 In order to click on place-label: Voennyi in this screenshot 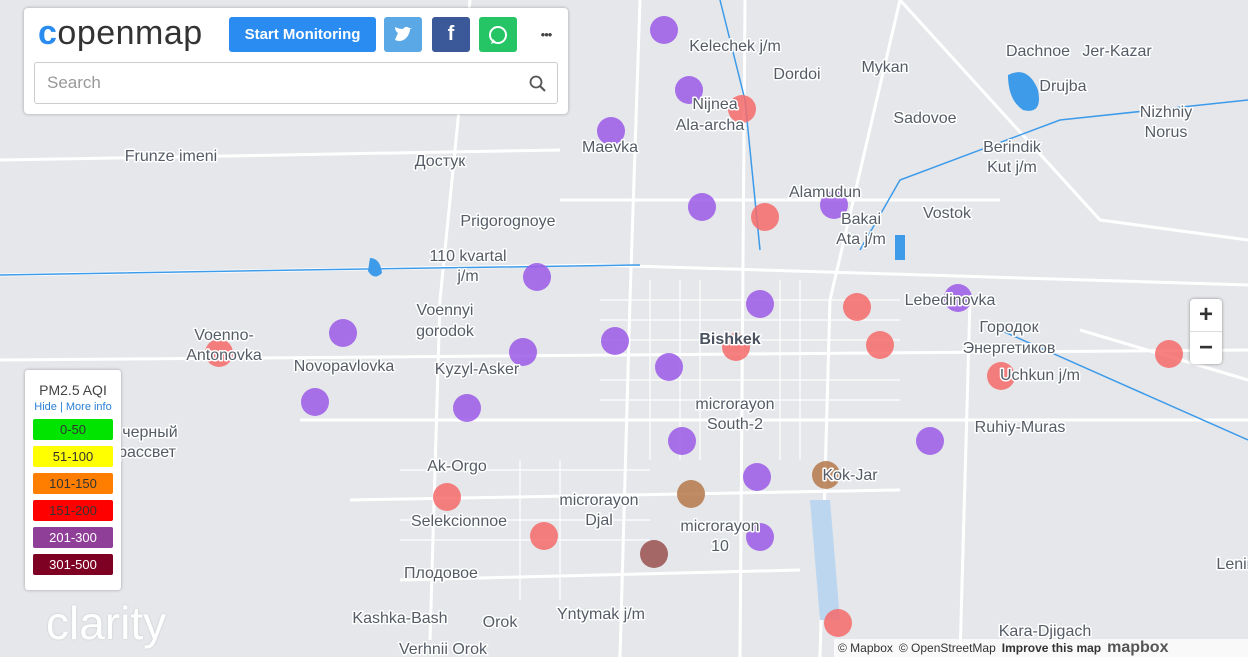, I will do `click(445, 310)`.